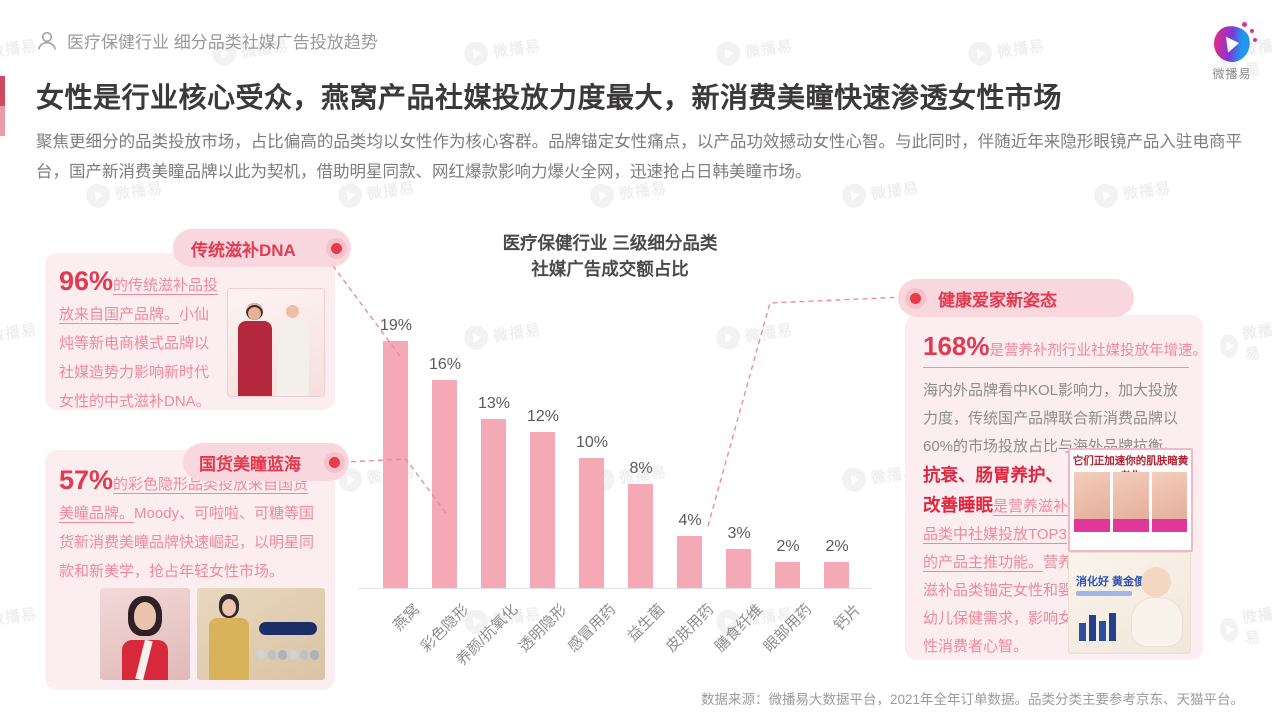  I want to click on callout-tag-traditional-tonic: 传统滋补DNA, so click(262, 248).